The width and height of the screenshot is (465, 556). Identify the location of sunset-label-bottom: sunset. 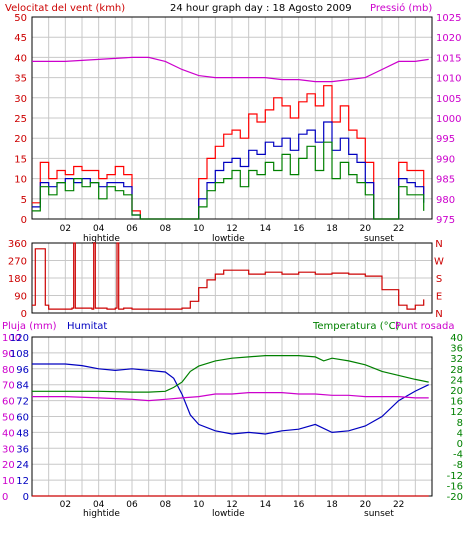
(379, 514).